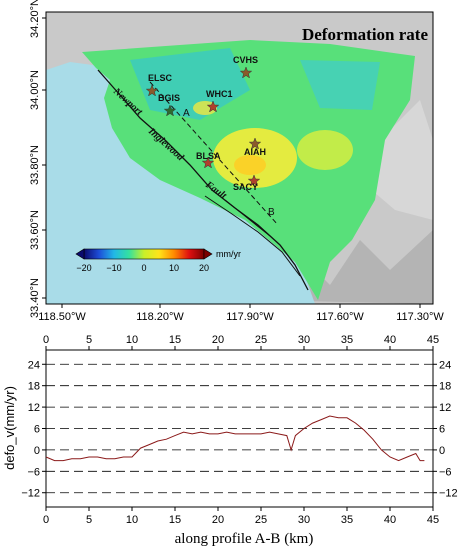  I want to click on colorbar-ticks: −20 −10 0 10 20, so click(142, 268).